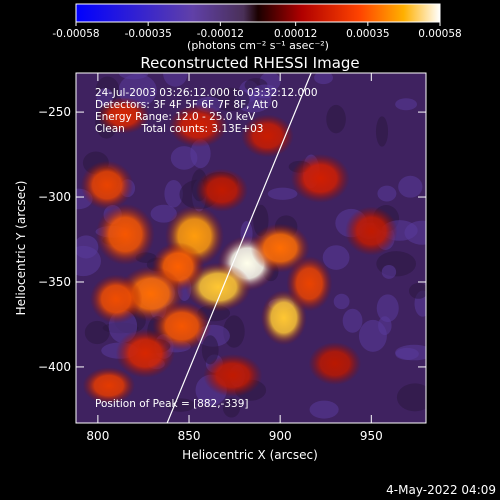  What do you see at coordinates (280, 436) in the screenshot?
I see `x-tick-label: 900` at bounding box center [280, 436].